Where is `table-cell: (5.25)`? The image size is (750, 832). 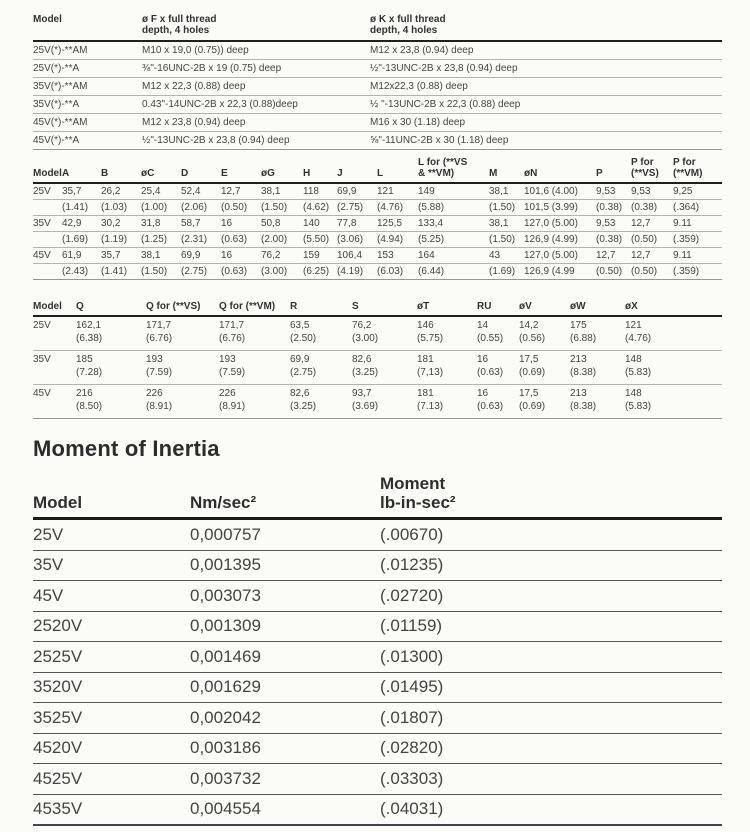 table-cell: (5.25) is located at coordinates (453, 239).